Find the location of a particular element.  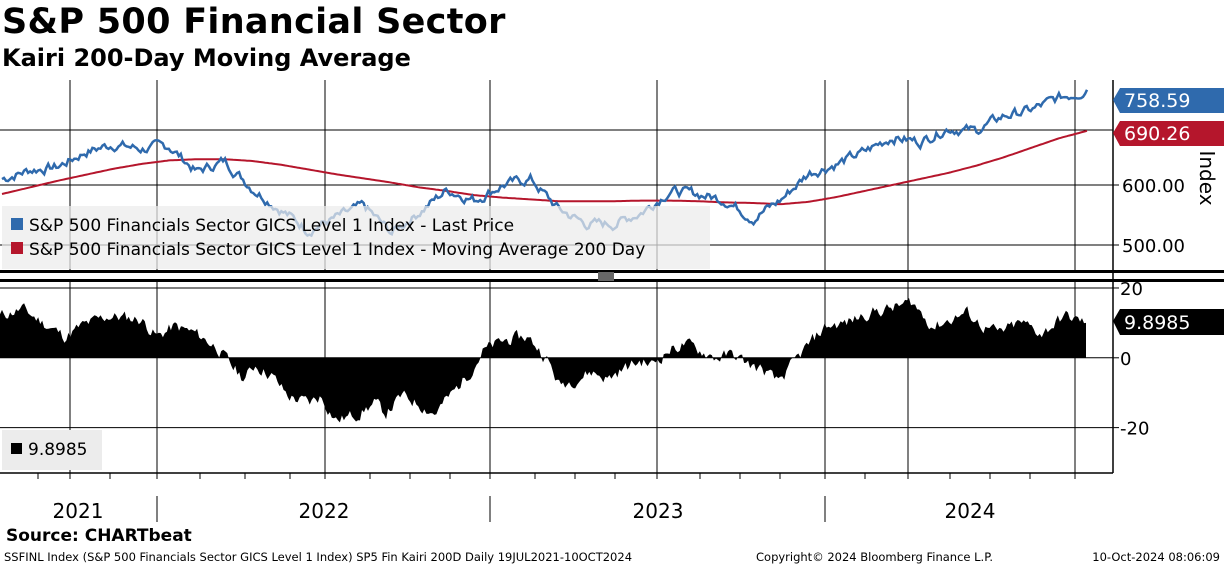

y-tick-label-upper: 600.00 is located at coordinates (1153, 186).